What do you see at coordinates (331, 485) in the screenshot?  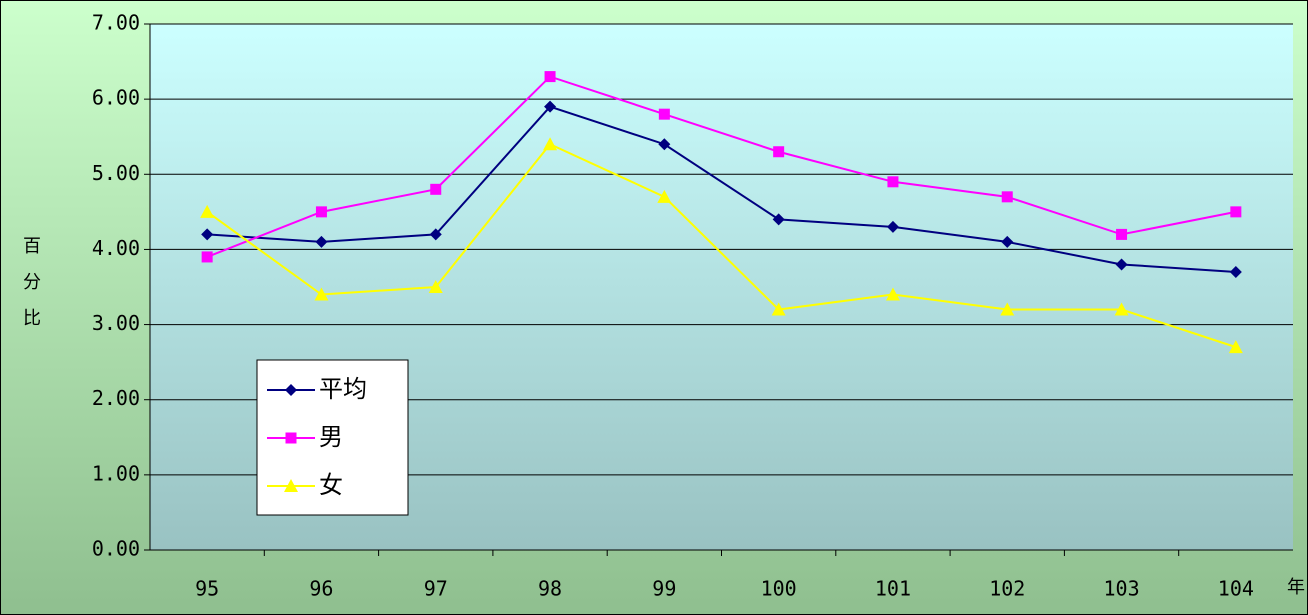 I see `legend-label: 女` at bounding box center [331, 485].